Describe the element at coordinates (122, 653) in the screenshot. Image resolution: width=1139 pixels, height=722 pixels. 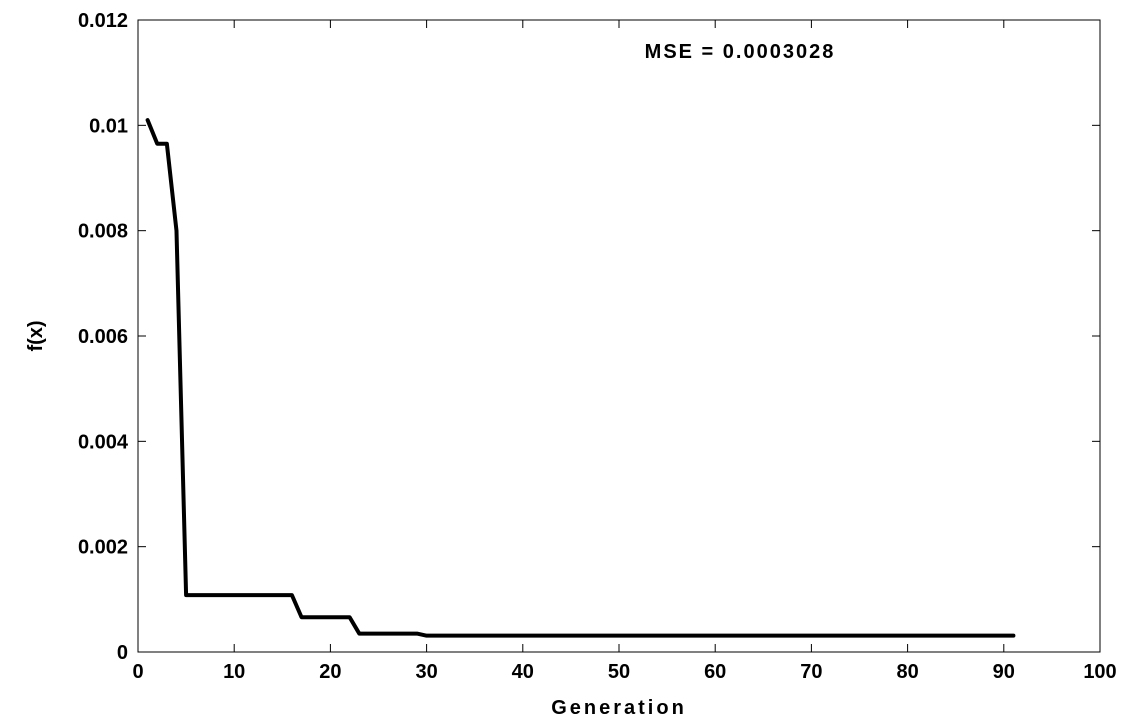
I see `y-tick-label: 0` at that location.